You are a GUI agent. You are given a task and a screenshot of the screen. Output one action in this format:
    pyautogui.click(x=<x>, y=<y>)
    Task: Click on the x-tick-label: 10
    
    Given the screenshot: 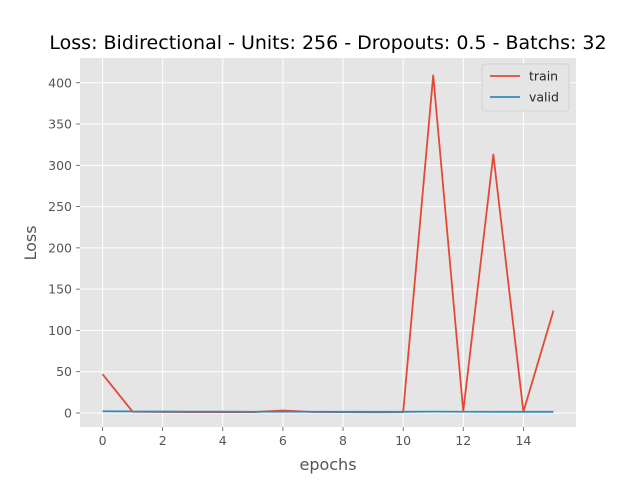 What is the action you would take?
    pyautogui.click(x=403, y=440)
    